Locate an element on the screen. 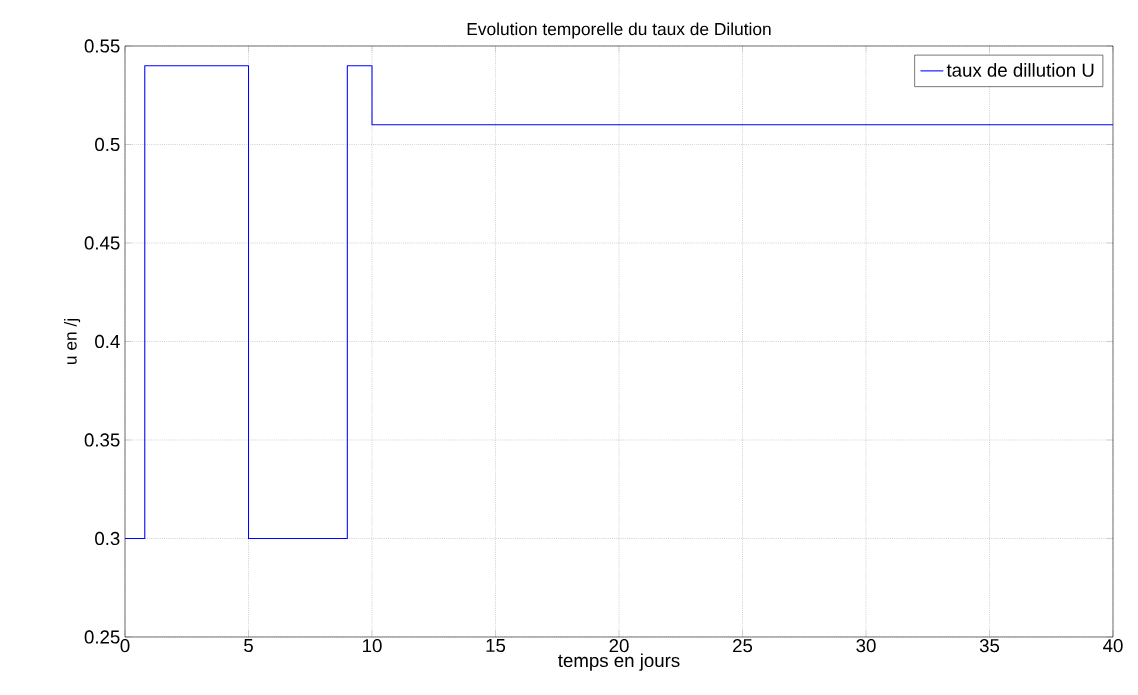 Image resolution: width=1138 pixels, height=695 pixels. x-tick-label: 10 is located at coordinates (372, 646).